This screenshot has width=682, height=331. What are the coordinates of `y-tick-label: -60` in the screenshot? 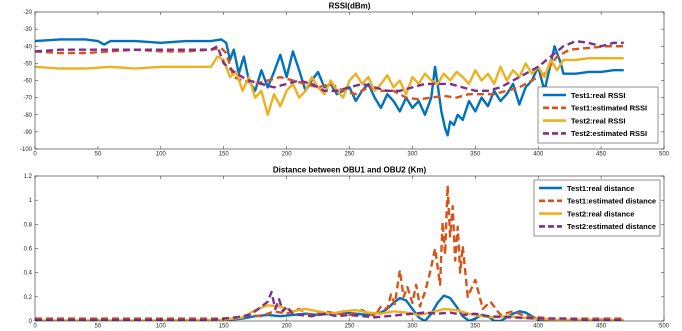 It's located at (27, 82).